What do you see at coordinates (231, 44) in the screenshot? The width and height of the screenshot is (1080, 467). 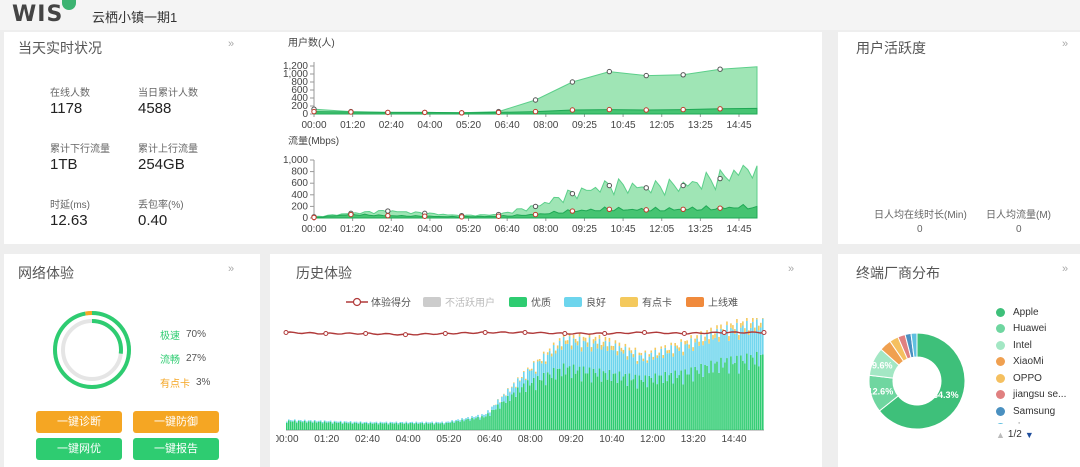 I see `realtime-more-icon: »` at bounding box center [231, 44].